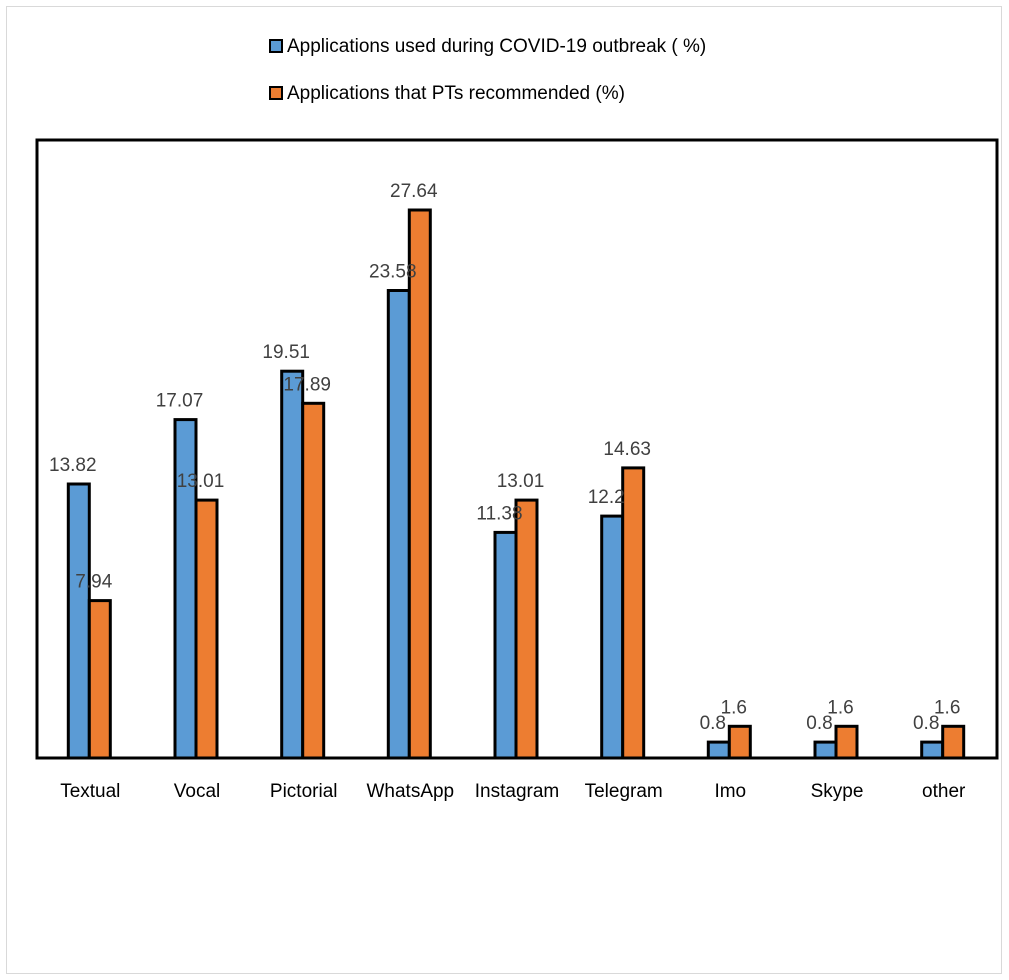  What do you see at coordinates (837, 791) in the screenshot?
I see `category-label-skype: Skype` at bounding box center [837, 791].